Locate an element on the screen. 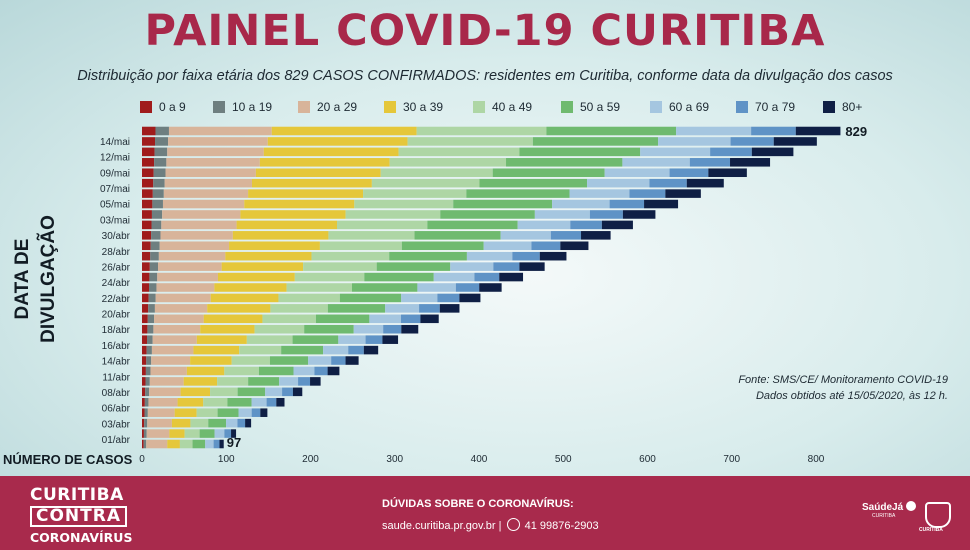 The image size is (970, 550). y-tick-label: 18/abr is located at coordinates (116, 330).